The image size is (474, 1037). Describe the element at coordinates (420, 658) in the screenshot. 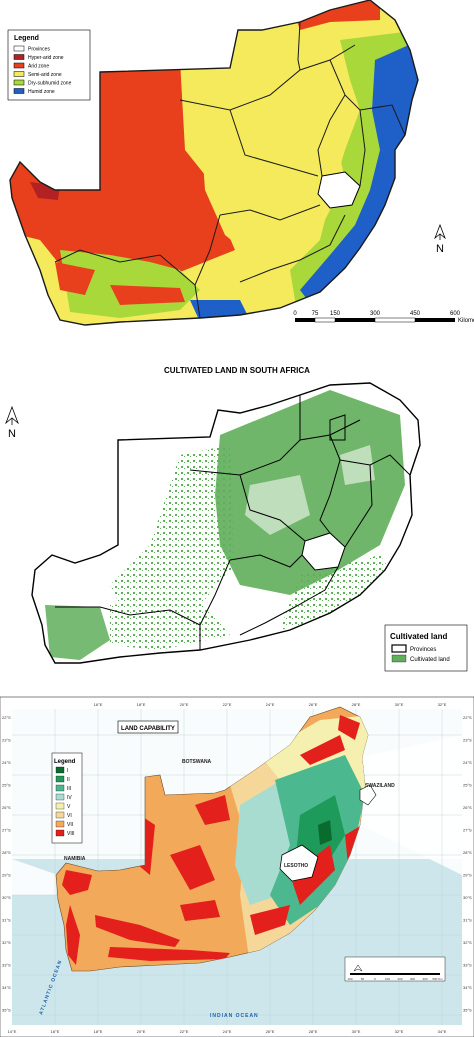

I see `legend-item: Cultivated land` at that location.